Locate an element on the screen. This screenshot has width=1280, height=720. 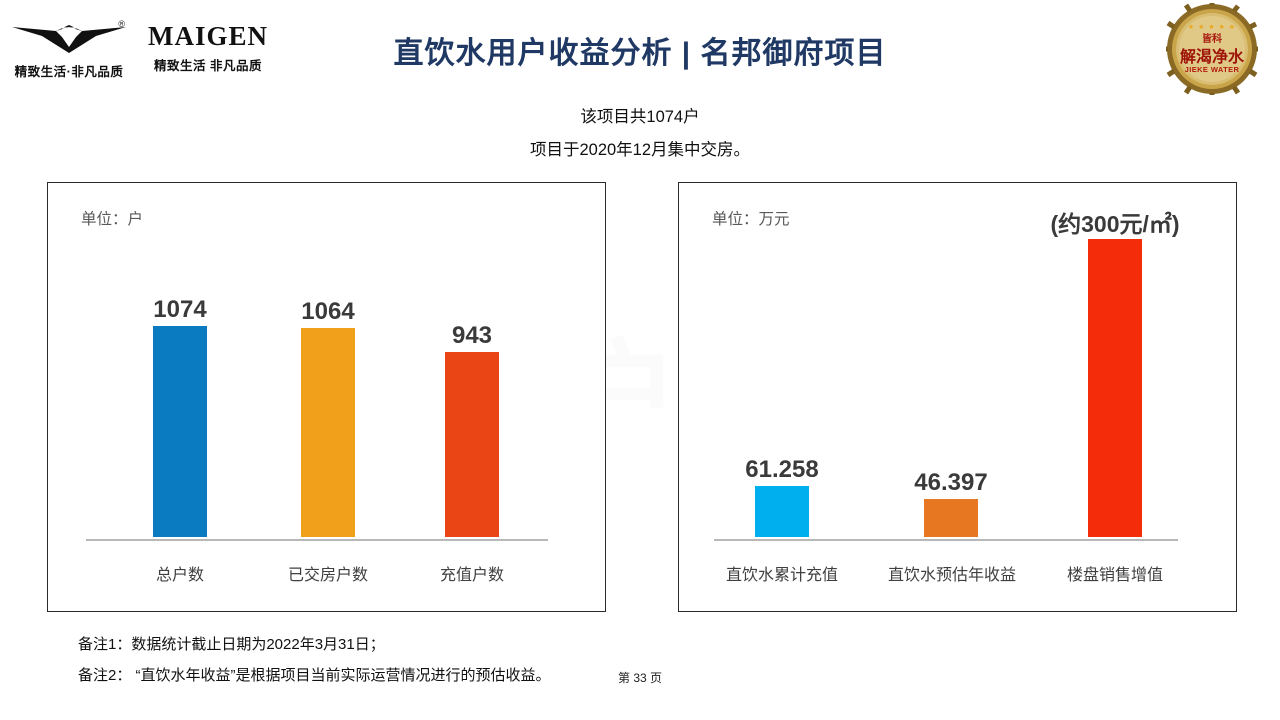
brand-wordmark: MAIGEN is located at coordinates (208, 36).